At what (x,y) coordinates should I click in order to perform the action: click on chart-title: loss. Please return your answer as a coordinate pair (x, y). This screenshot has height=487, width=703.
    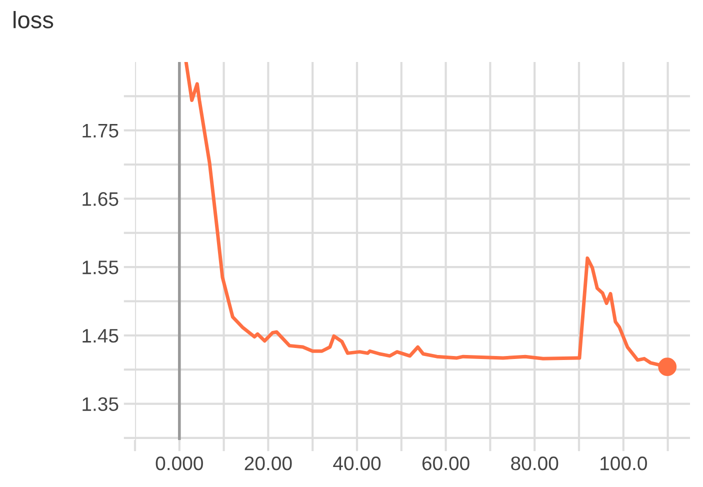
    Looking at the image, I should click on (34, 19).